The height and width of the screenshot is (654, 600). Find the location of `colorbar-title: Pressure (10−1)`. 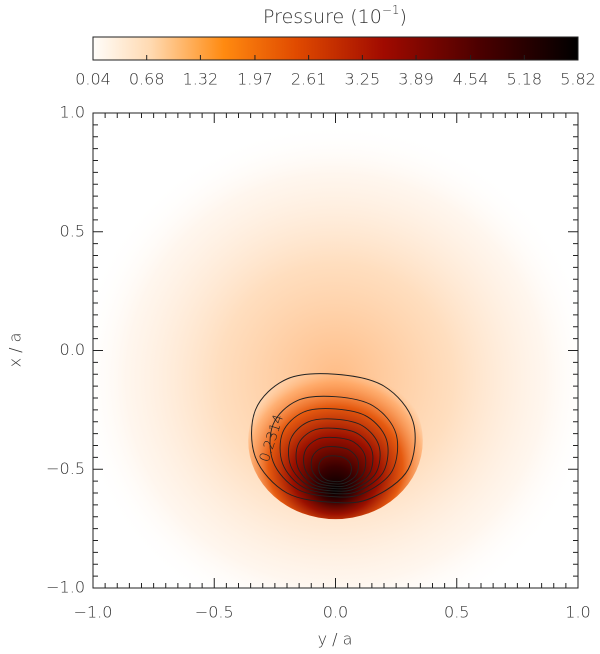

colorbar-title: Pressure (10−1) is located at coordinates (335, 15).